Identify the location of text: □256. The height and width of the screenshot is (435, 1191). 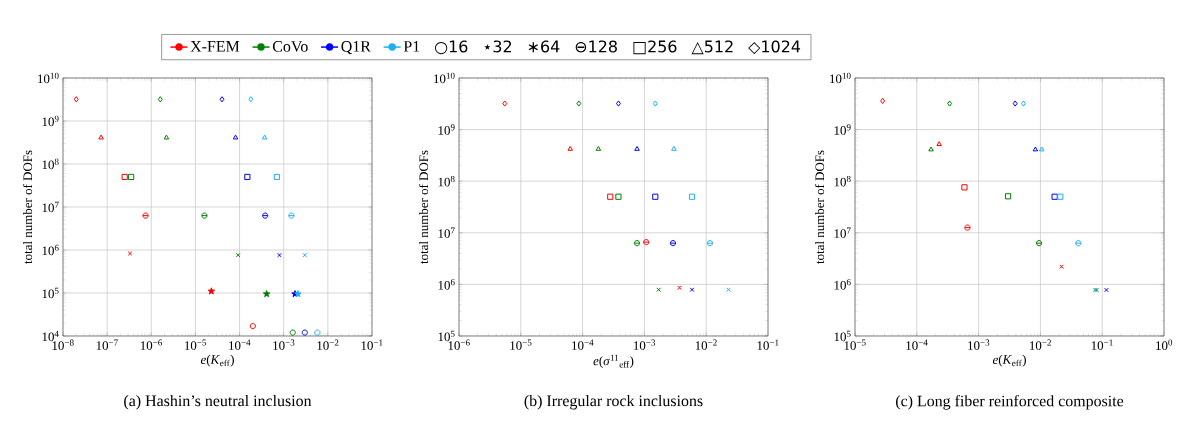
(655, 47).